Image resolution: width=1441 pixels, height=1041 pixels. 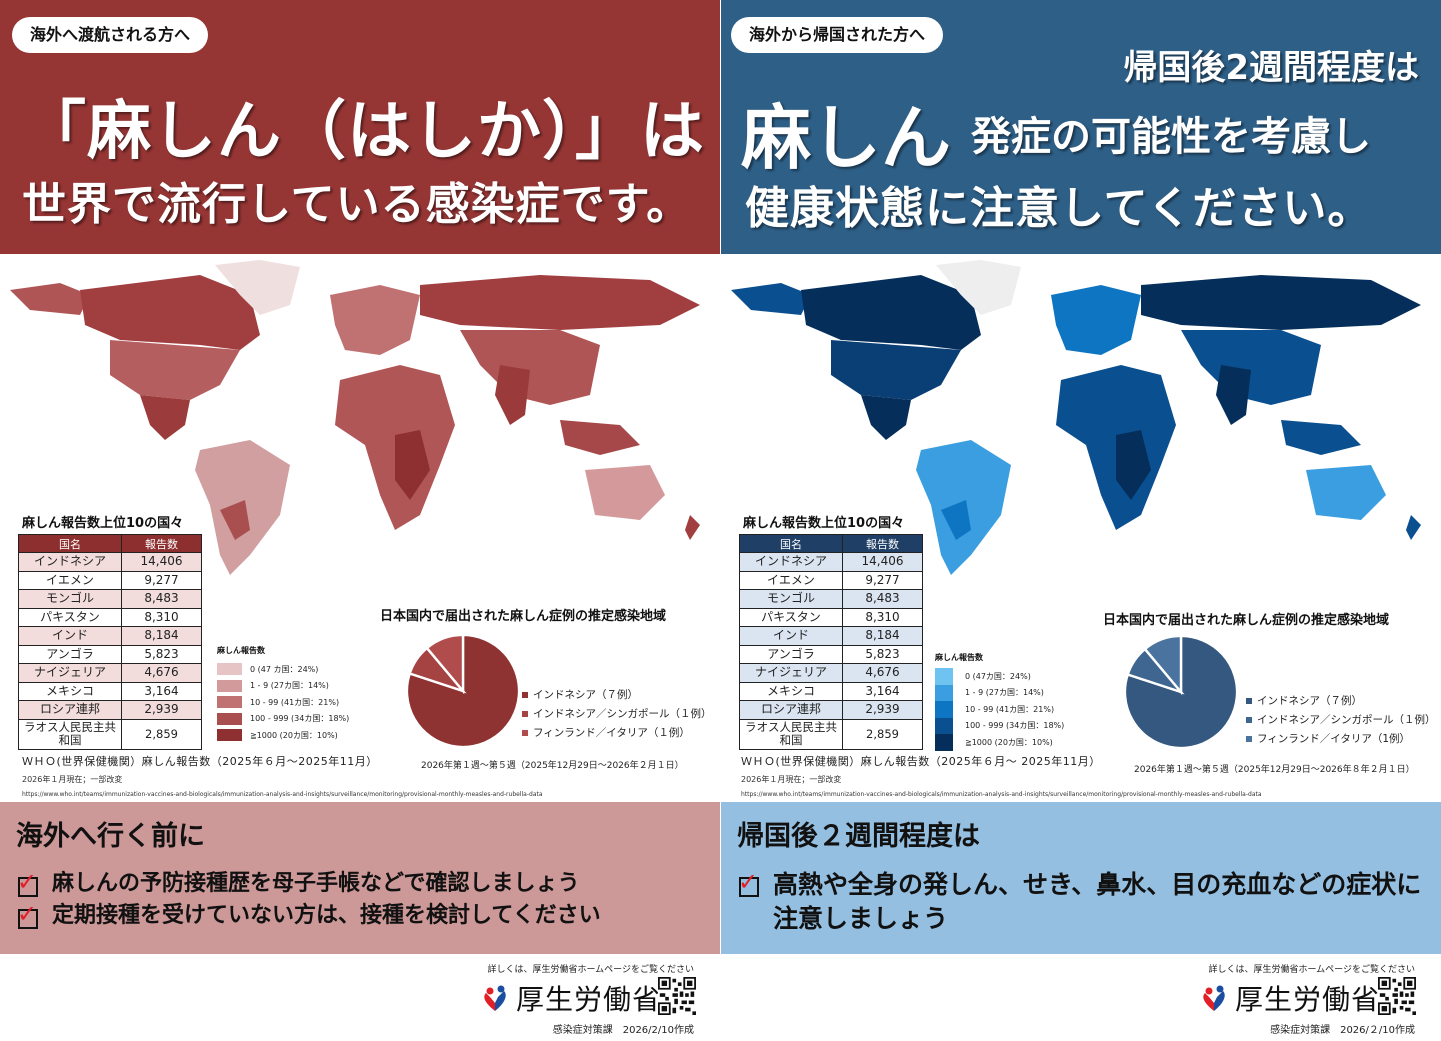 What do you see at coordinates (999, 676) in the screenshot?
I see `legend-item: 0 (47カ国：24%)` at bounding box center [999, 676].